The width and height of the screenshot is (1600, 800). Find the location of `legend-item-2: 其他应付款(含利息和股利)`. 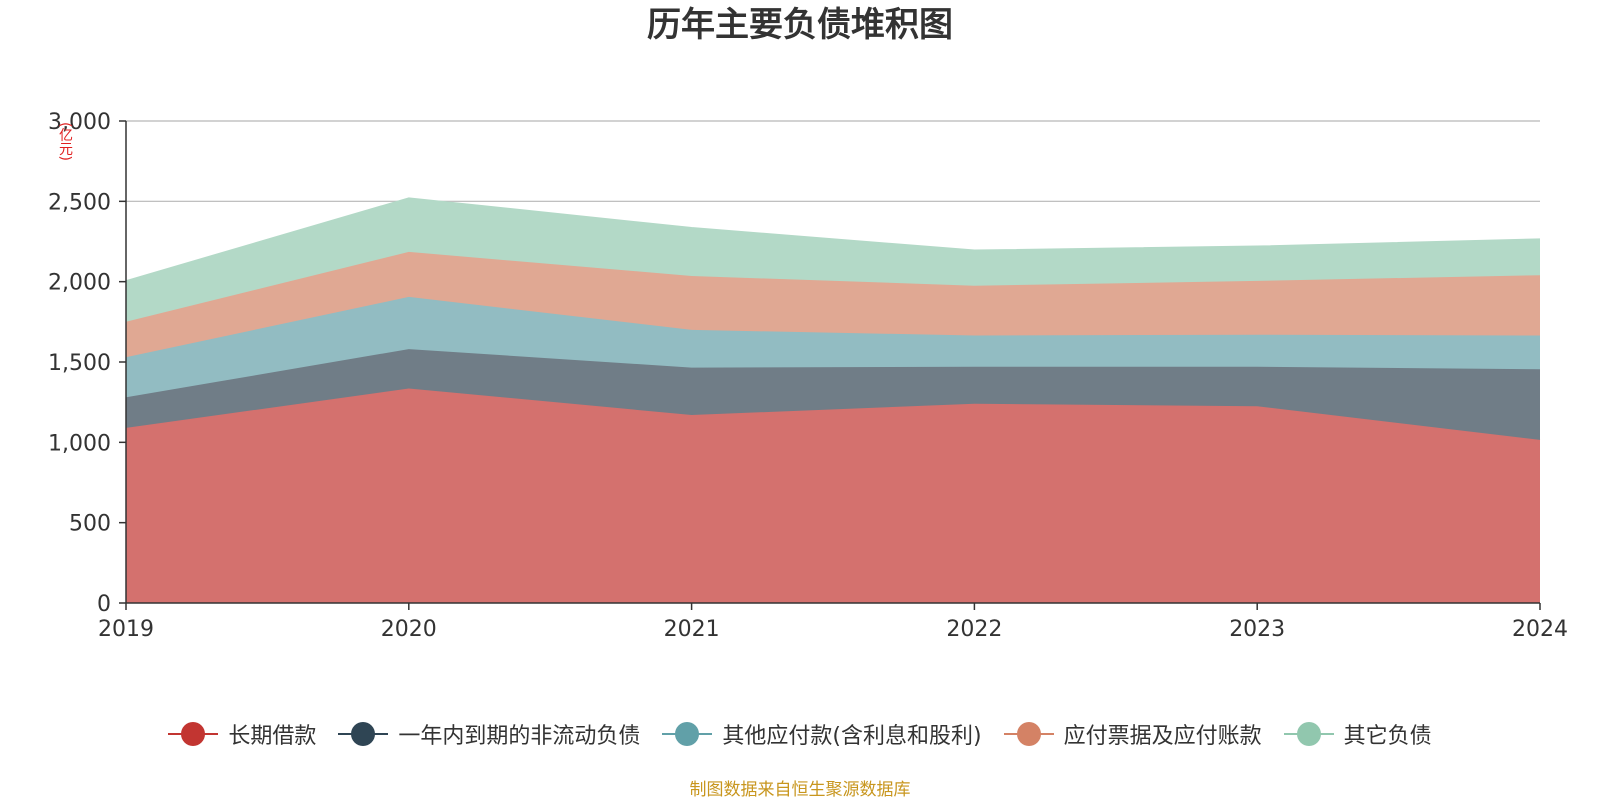

legend-item-2: 其他应付款(含利息和股利) is located at coordinates (822, 734).